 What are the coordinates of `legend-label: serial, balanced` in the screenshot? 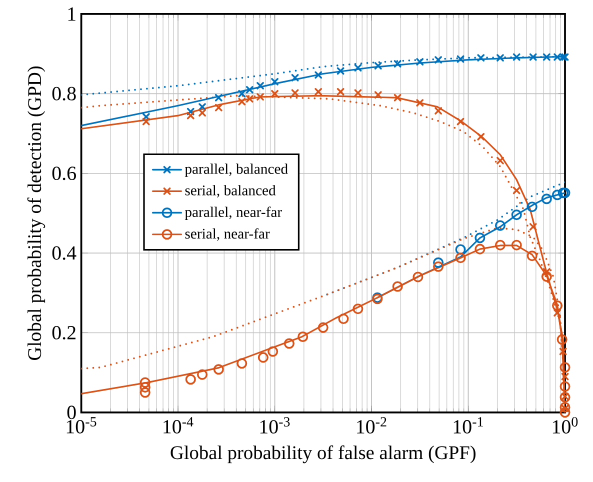 It's located at (230, 191).